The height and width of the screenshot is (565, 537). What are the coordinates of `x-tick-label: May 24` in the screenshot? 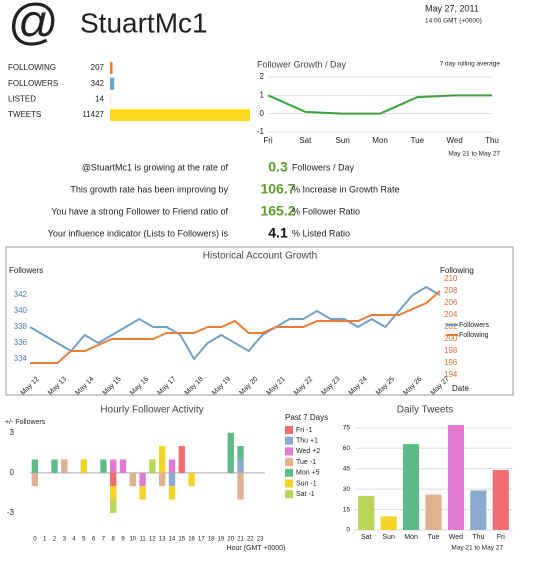 It's located at (358, 386).